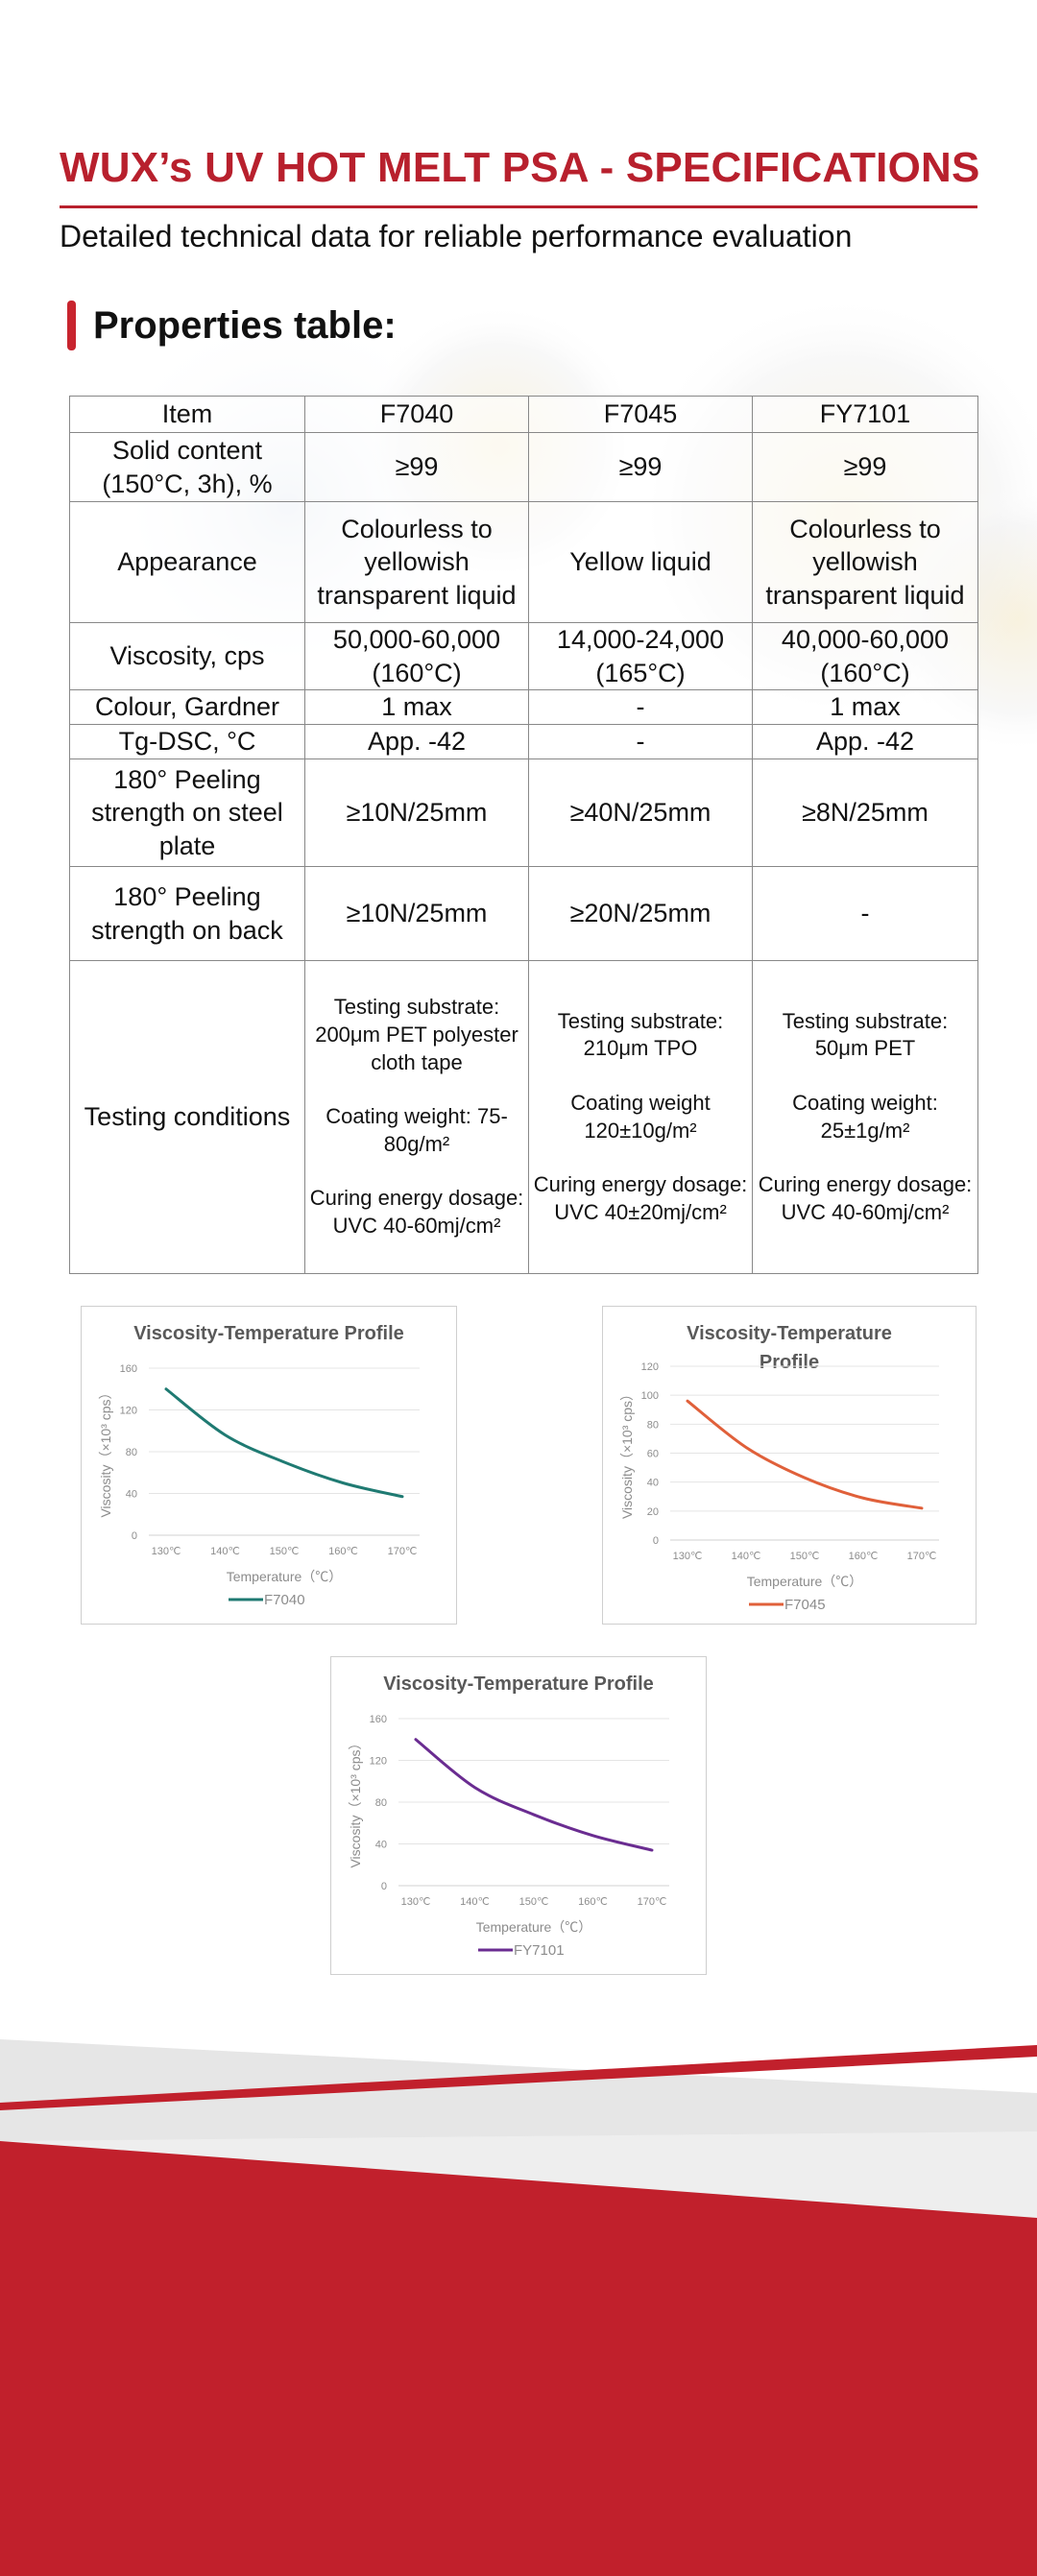  I want to click on table-header-row: Item F7040 F7045 FY7101, so click(523, 414).